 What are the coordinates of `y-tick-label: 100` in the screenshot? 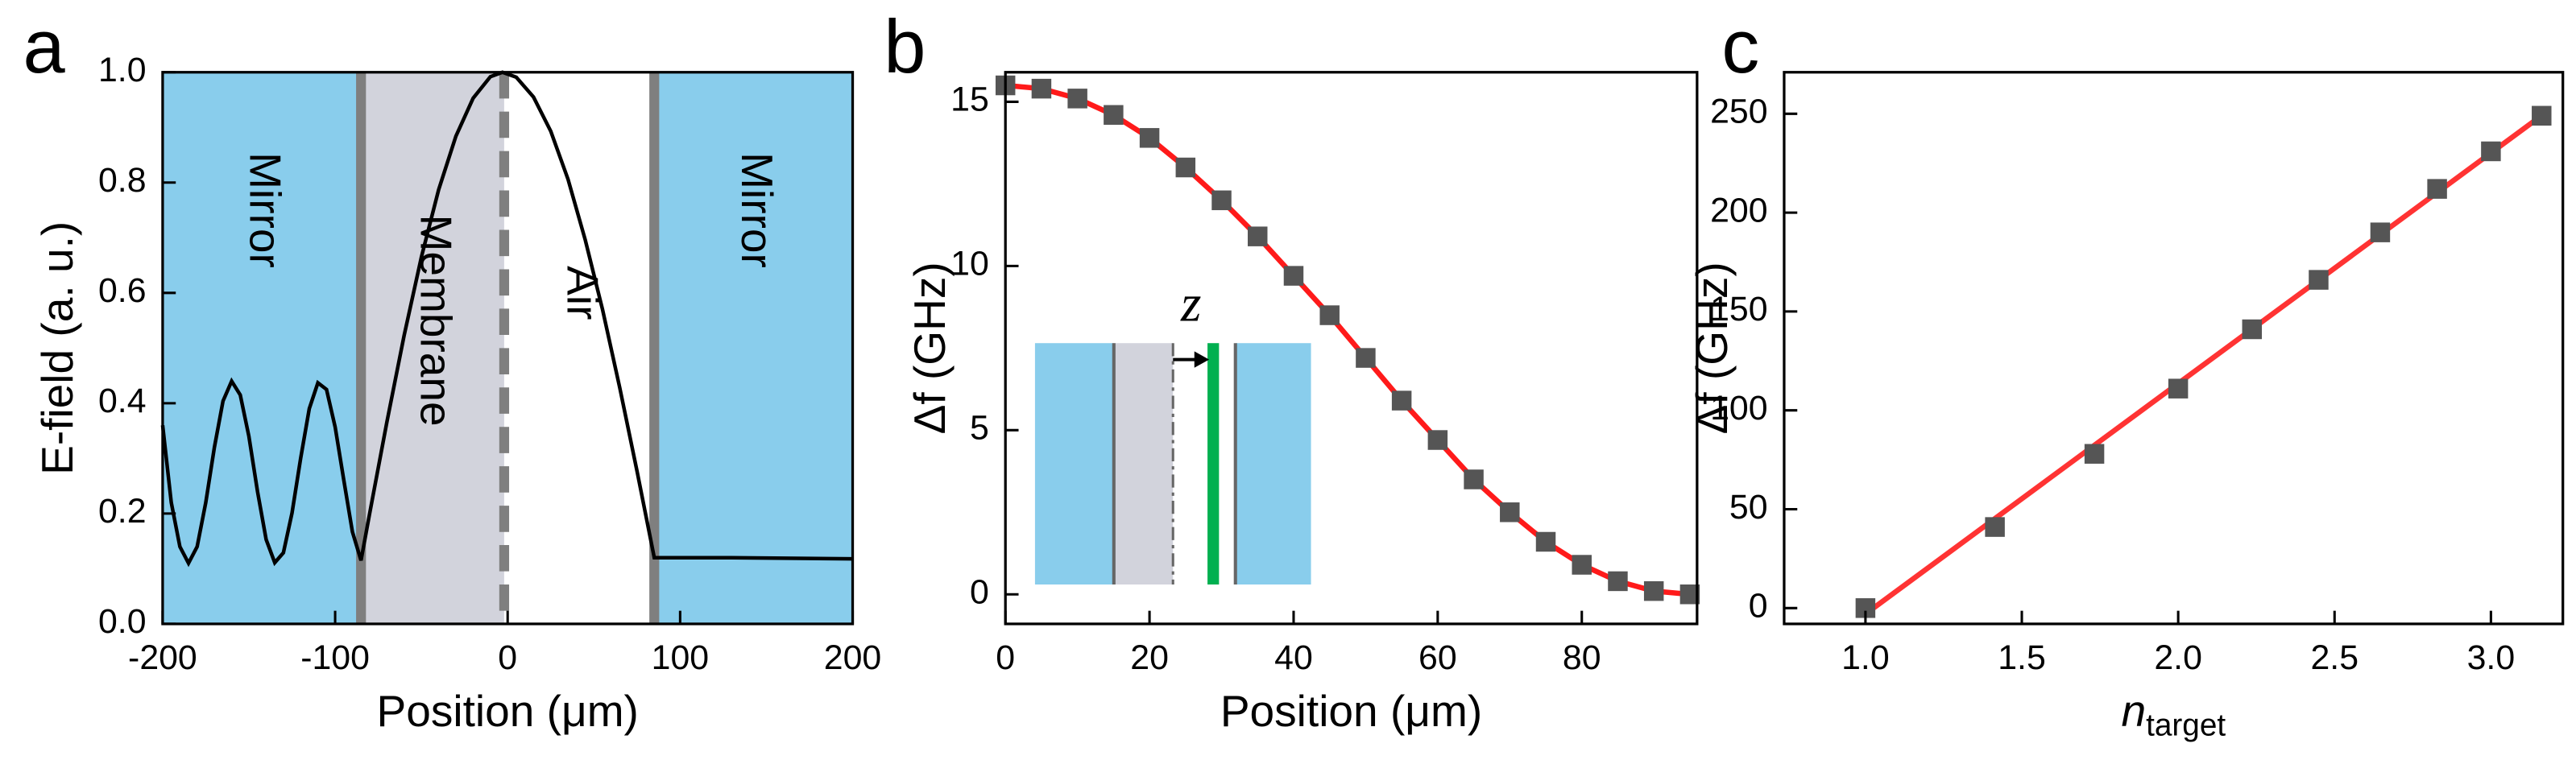 It's located at (1738, 408).